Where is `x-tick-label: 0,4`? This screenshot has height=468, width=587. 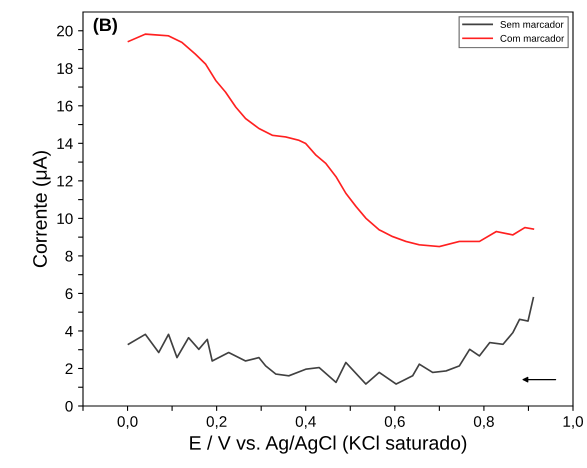
x-tick-label: 0,4 is located at coordinates (306, 422).